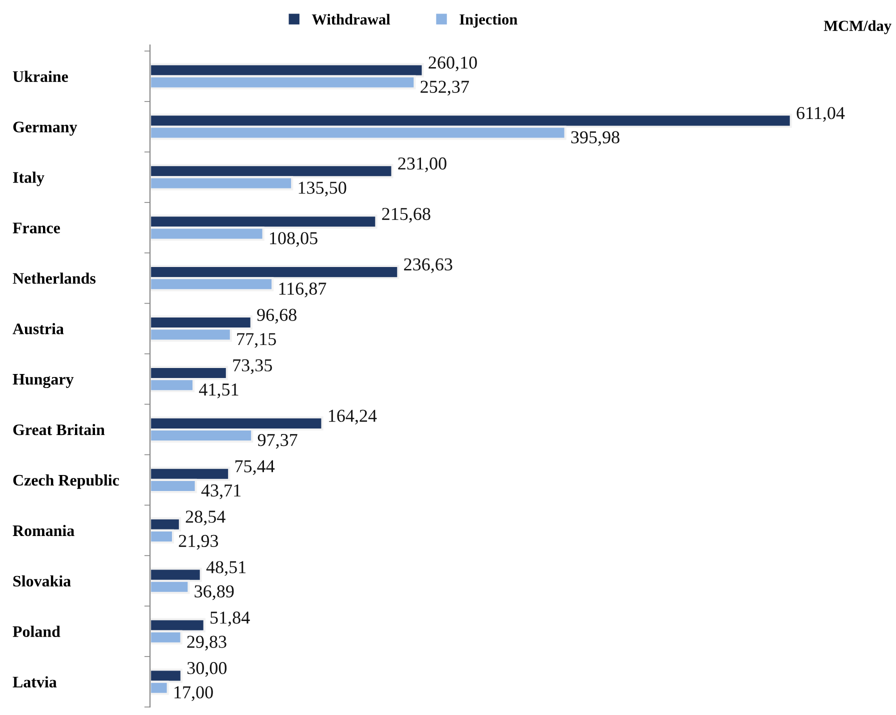  I want to click on y-tick-label: Germany, so click(45, 129).